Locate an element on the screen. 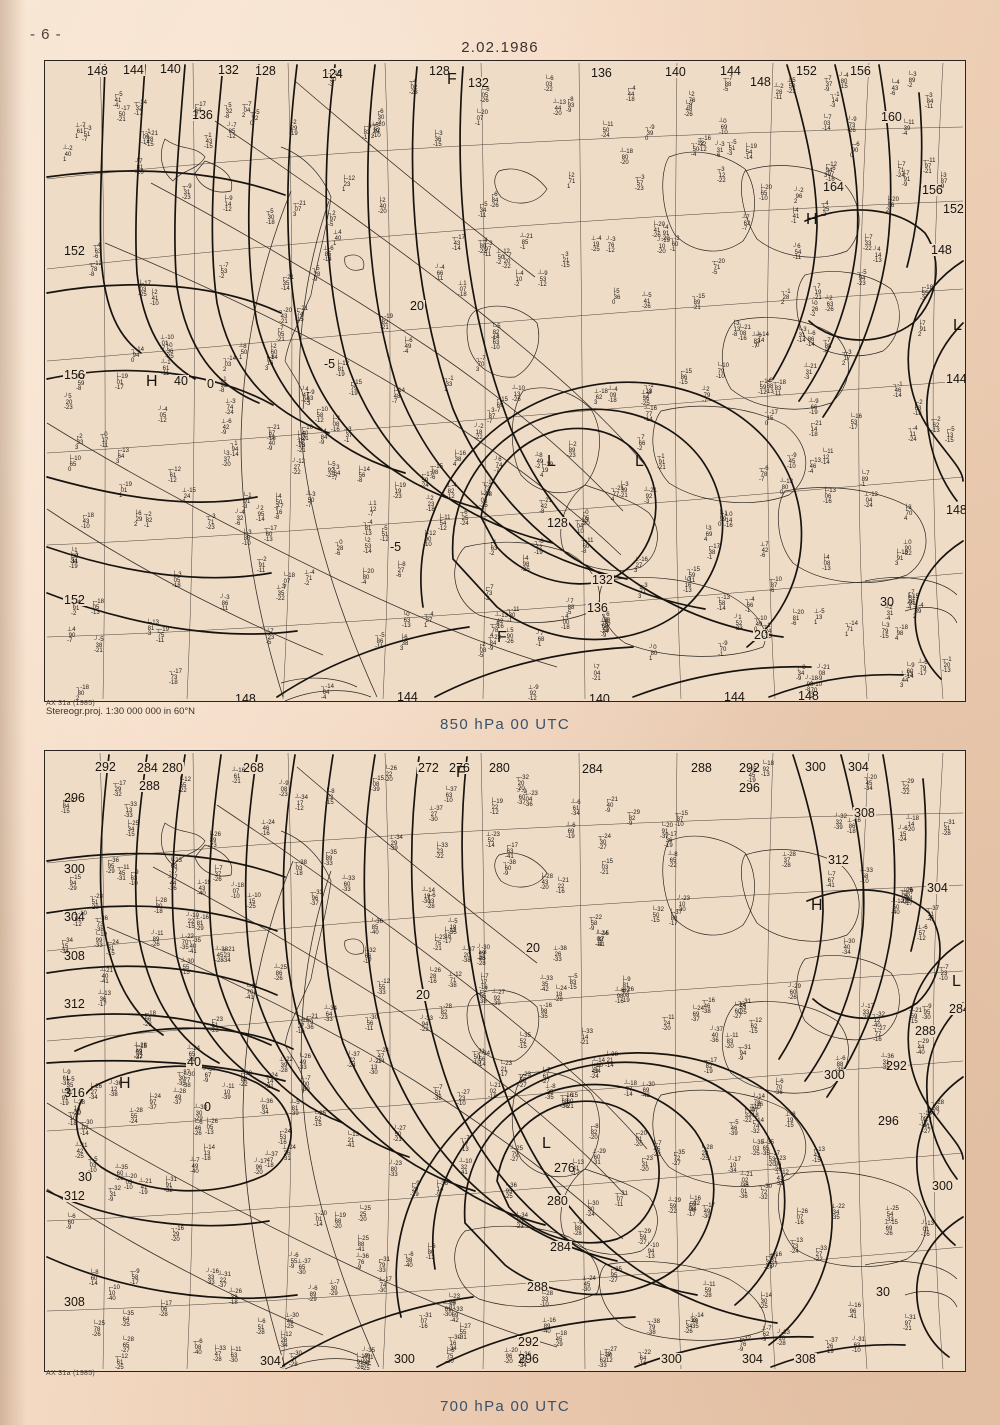 This screenshot has height=1425, width=1000. station-plot: ├-20 41 -26 is located at coordinates (658, 231).